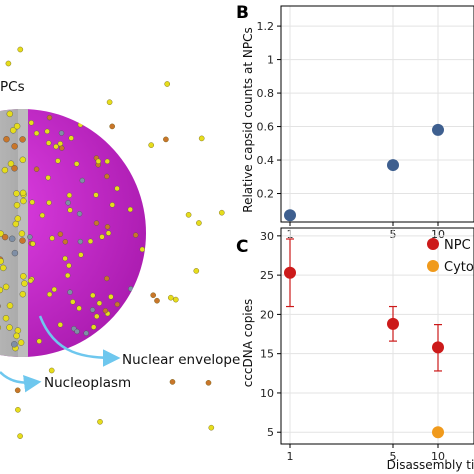 This screenshot has width=474, height=474. What do you see at coordinates (267, 393) in the screenshot?
I see `y-tick-label: 10` at bounding box center [267, 393].